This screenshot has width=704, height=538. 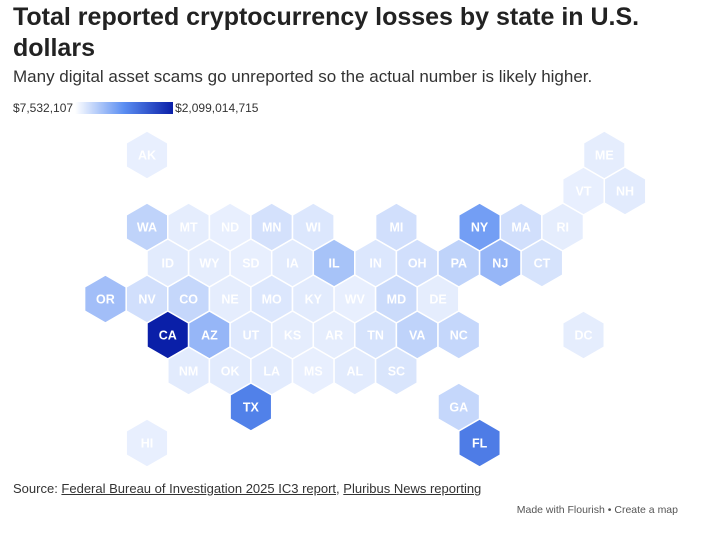 I want to click on state-label-dc: DC, so click(x=583, y=336).